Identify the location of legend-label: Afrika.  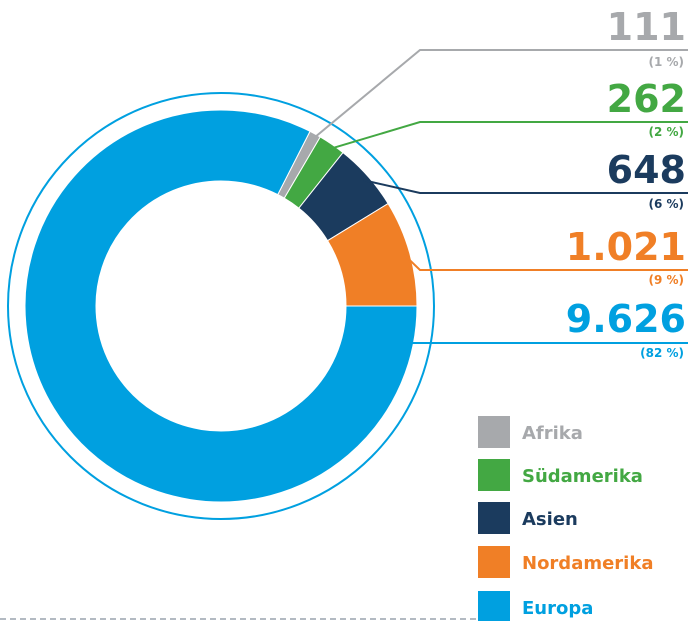
(552, 433).